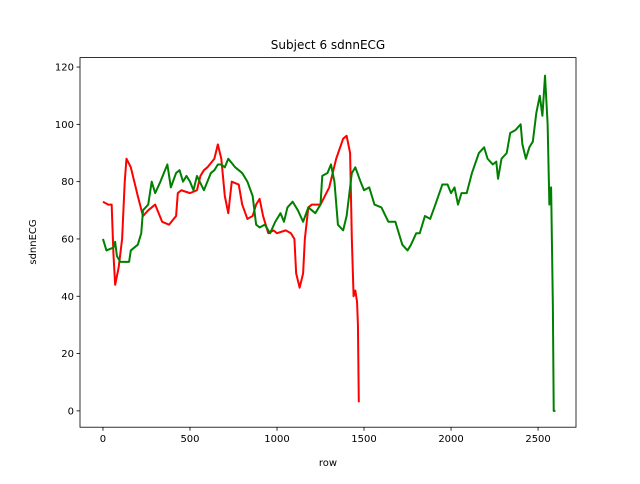  What do you see at coordinates (67, 354) in the screenshot?
I see `y-tick-label: 20` at bounding box center [67, 354].